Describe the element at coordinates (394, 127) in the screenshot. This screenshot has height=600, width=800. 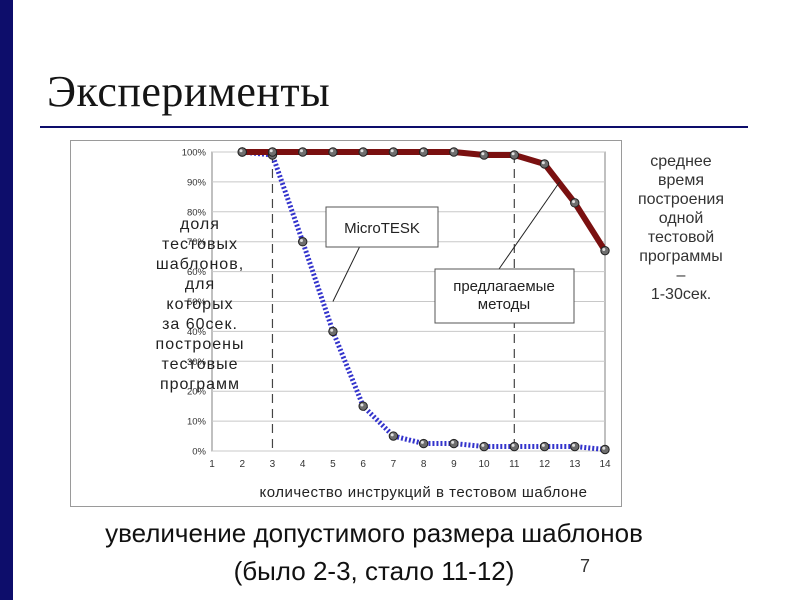
I see `title-divider` at that location.